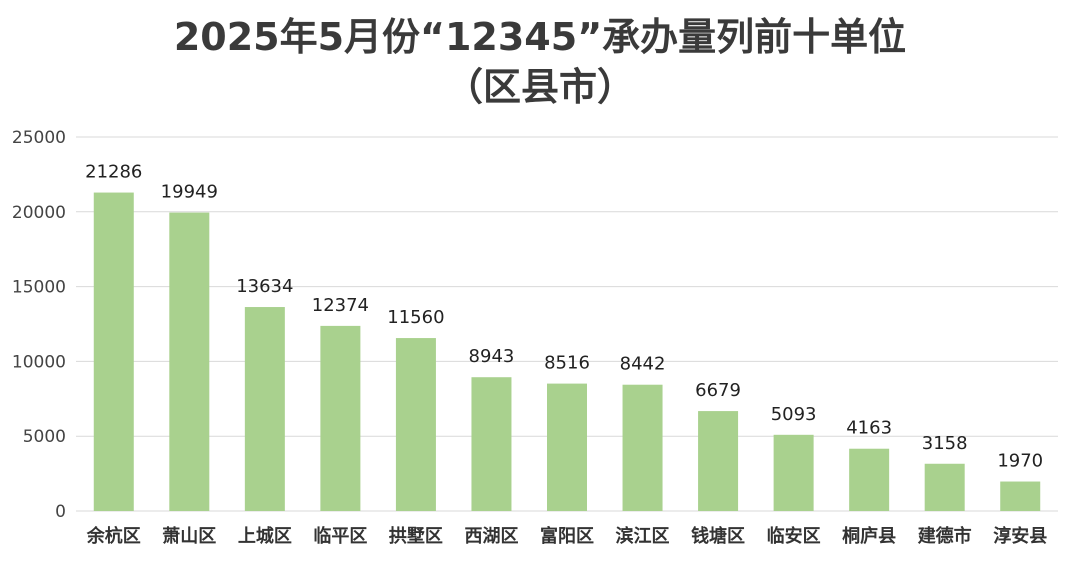 This screenshot has width=1080, height=564. Describe the element at coordinates (718, 536) in the screenshot. I see `x-tick-label: 钱塘区` at that location.